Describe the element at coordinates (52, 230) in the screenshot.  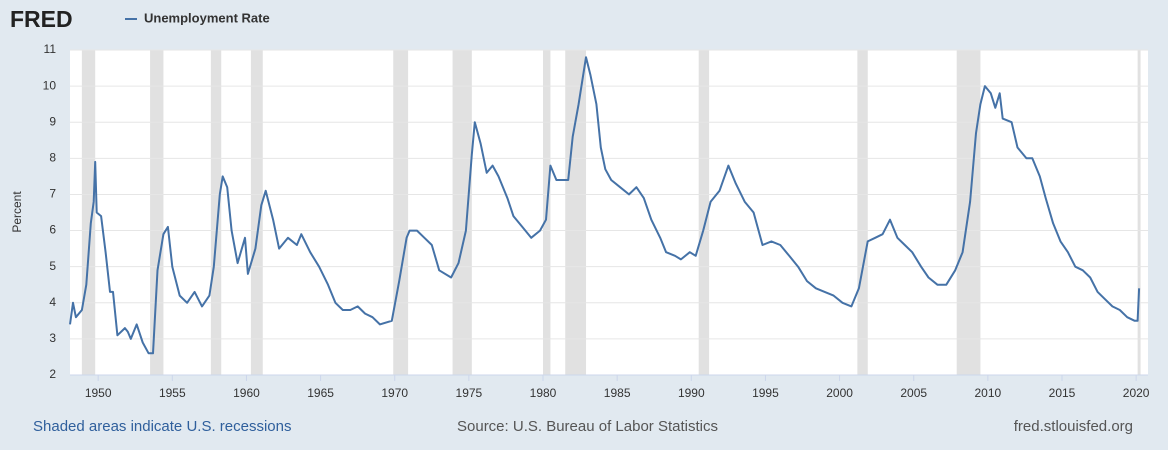
I see `y-tick-label: 6` at that location.